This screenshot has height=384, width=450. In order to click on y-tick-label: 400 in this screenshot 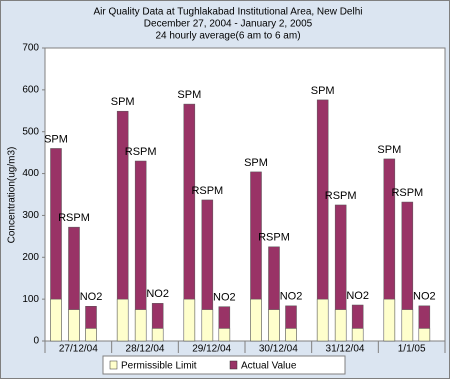, I will do `click(30, 173)`.